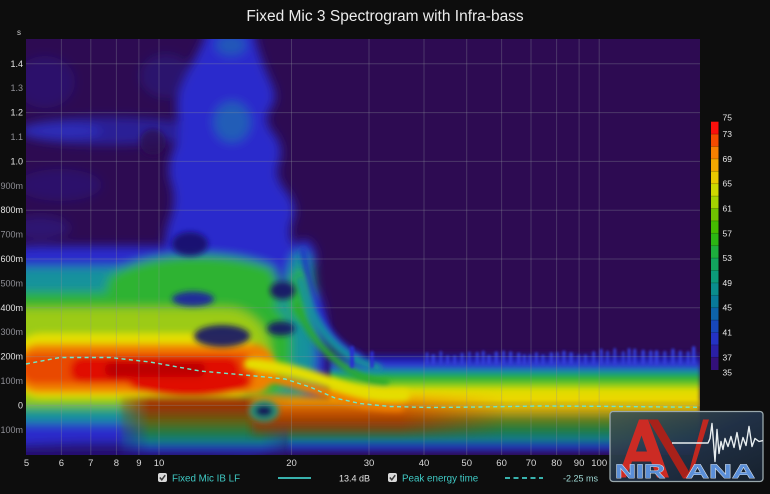 The width and height of the screenshot is (770, 494). I want to click on svg-text: Fixed Mic IB LF, so click(206, 479).